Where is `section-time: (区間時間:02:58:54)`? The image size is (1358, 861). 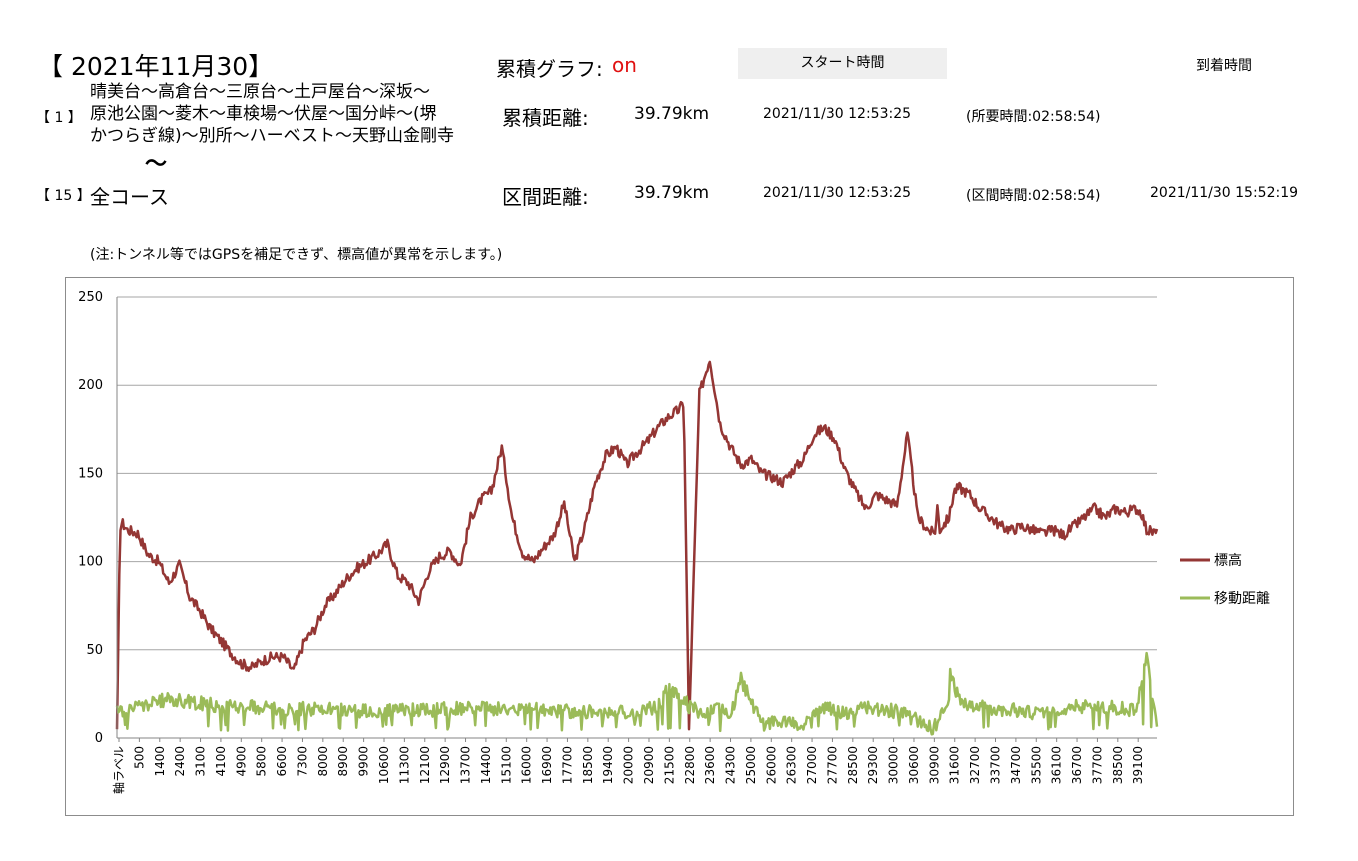
section-time: (区間時間:02:58:54) is located at coordinates (1033, 196).